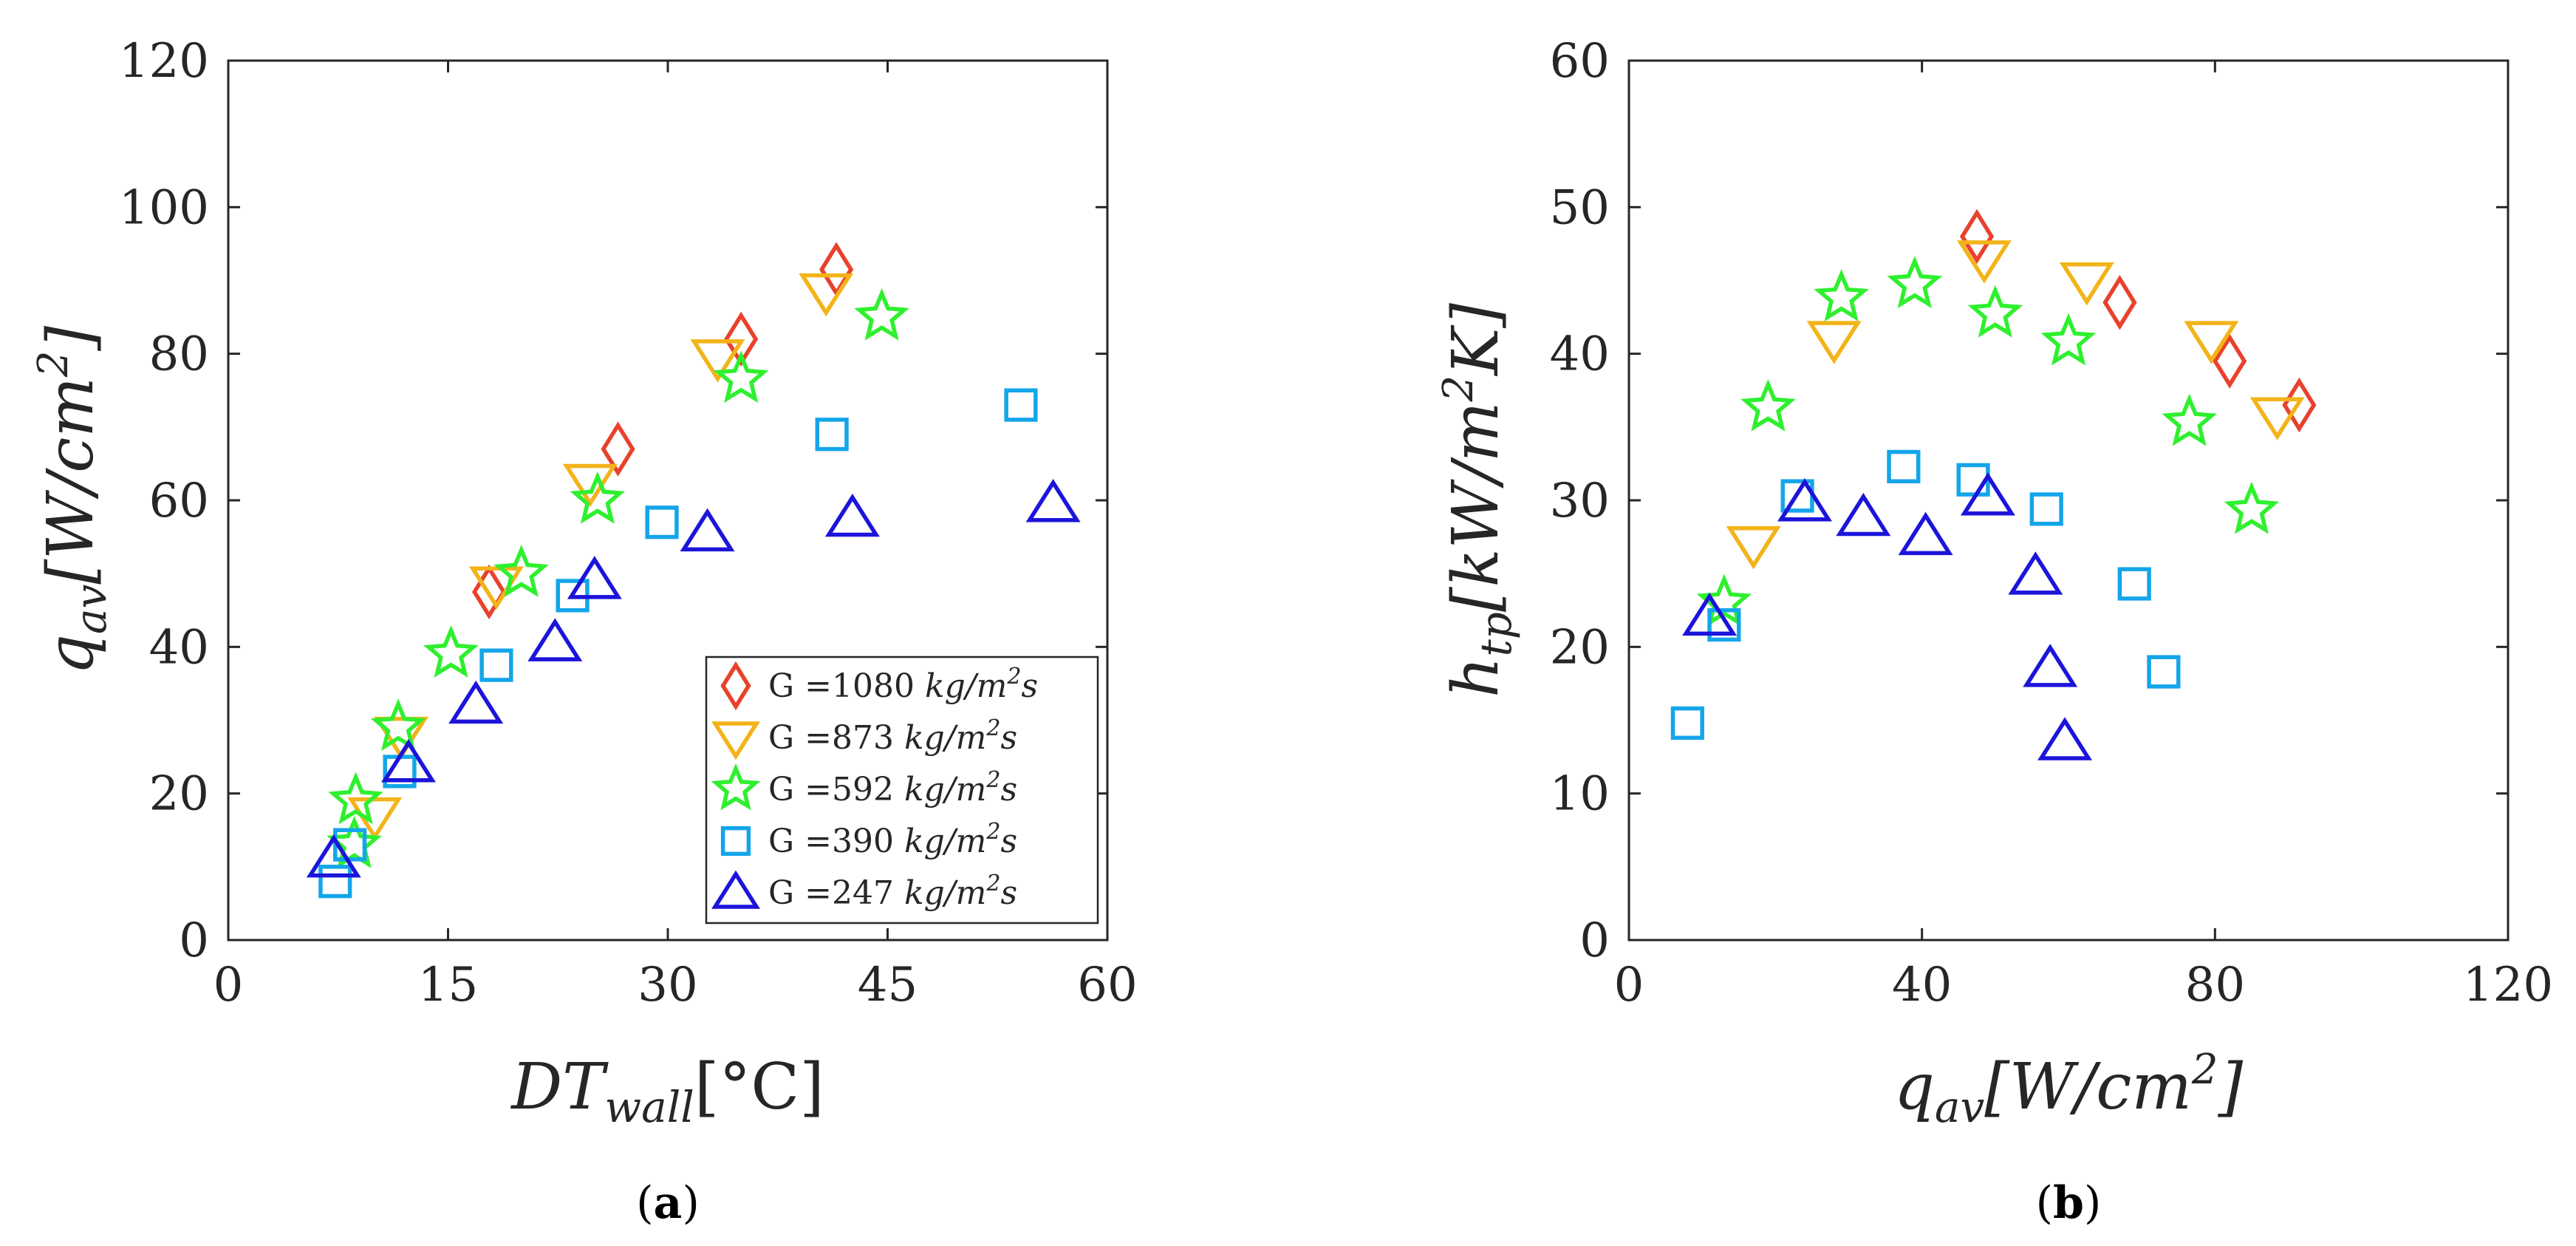  Describe the element at coordinates (1478, 500) in the screenshot. I see `y-axis-label-b: htp[kW/m2K]` at that location.